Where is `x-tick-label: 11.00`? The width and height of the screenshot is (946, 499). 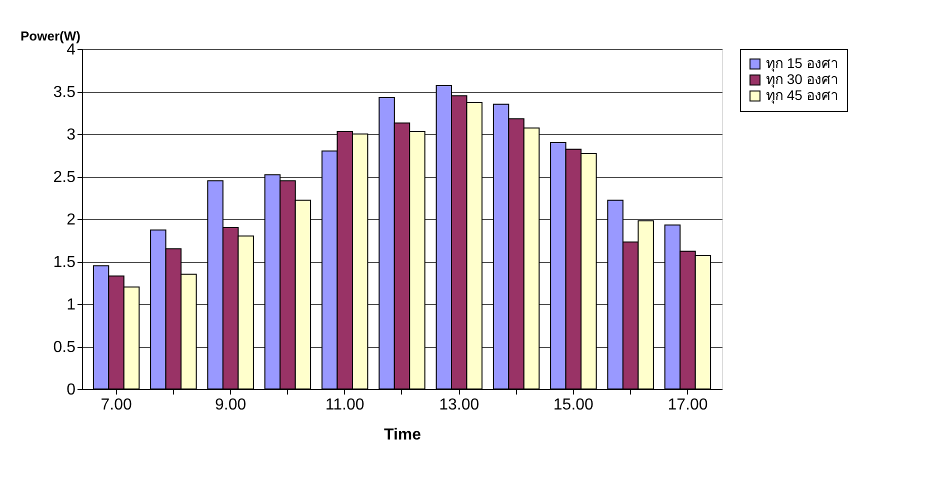 x-tick-label: 11.00 is located at coordinates (344, 405).